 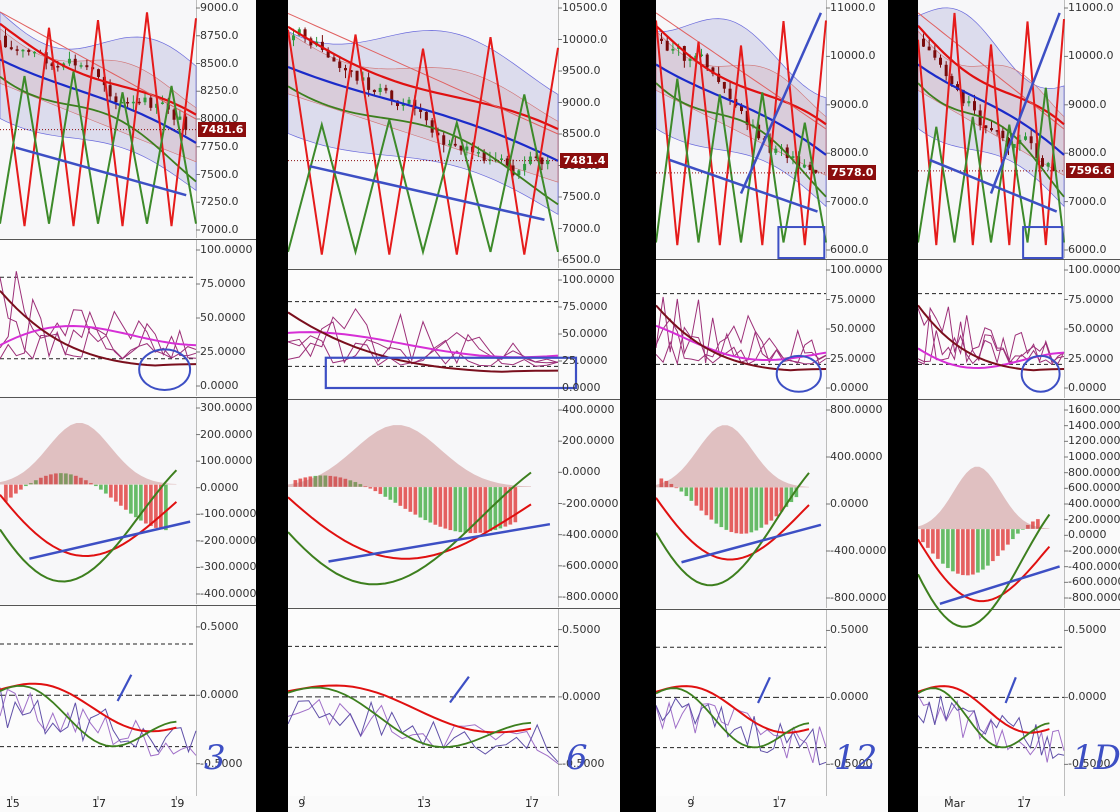 What do you see at coordinates (222, 129) in the screenshot?
I see `last-price-tag: 7481.6` at bounding box center [222, 129].